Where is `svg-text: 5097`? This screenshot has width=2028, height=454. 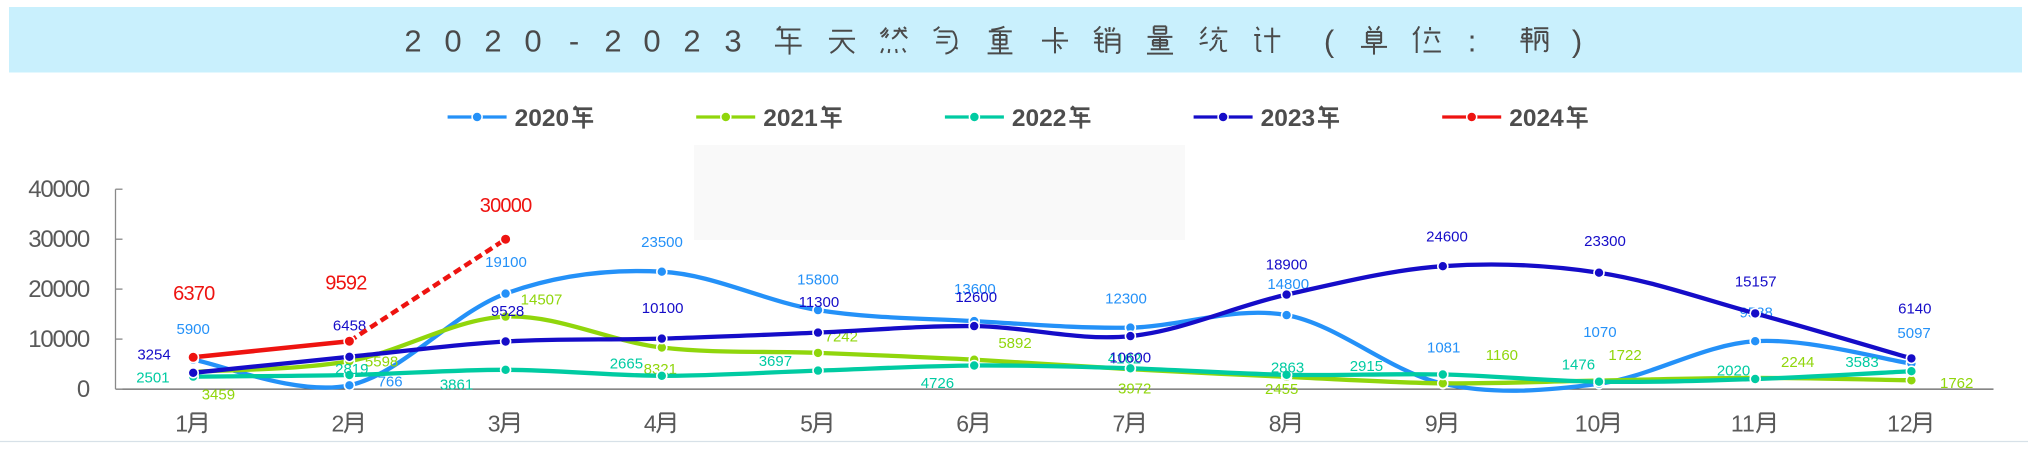 svg-text: 5097 is located at coordinates (1913, 333).